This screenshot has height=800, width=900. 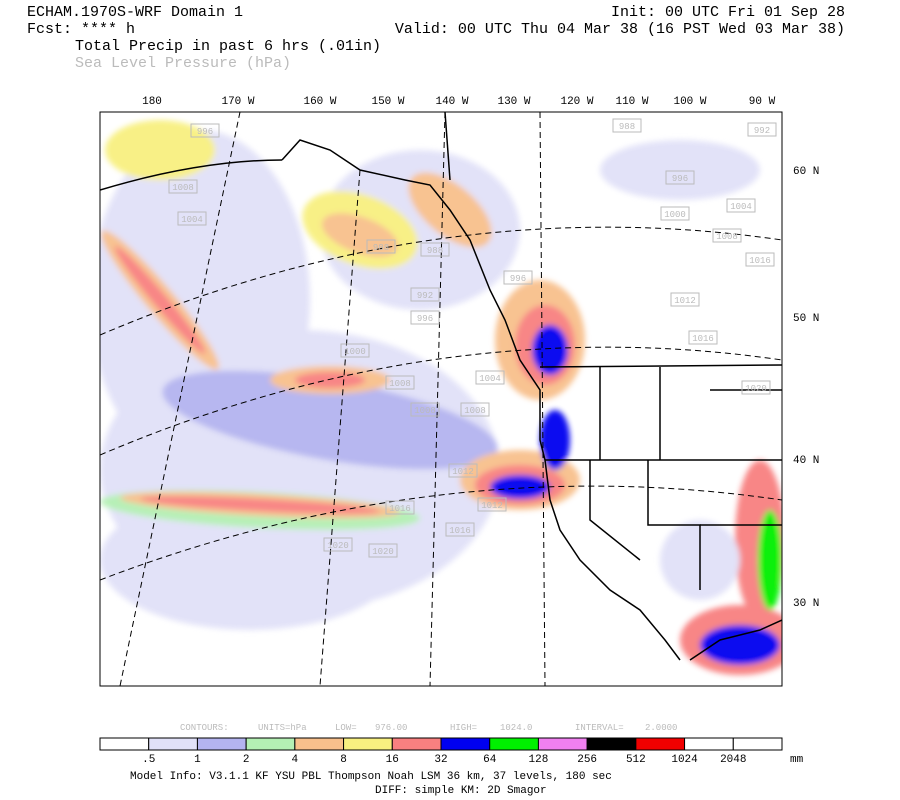 I want to click on lon-label: 160 W, so click(x=319, y=102).